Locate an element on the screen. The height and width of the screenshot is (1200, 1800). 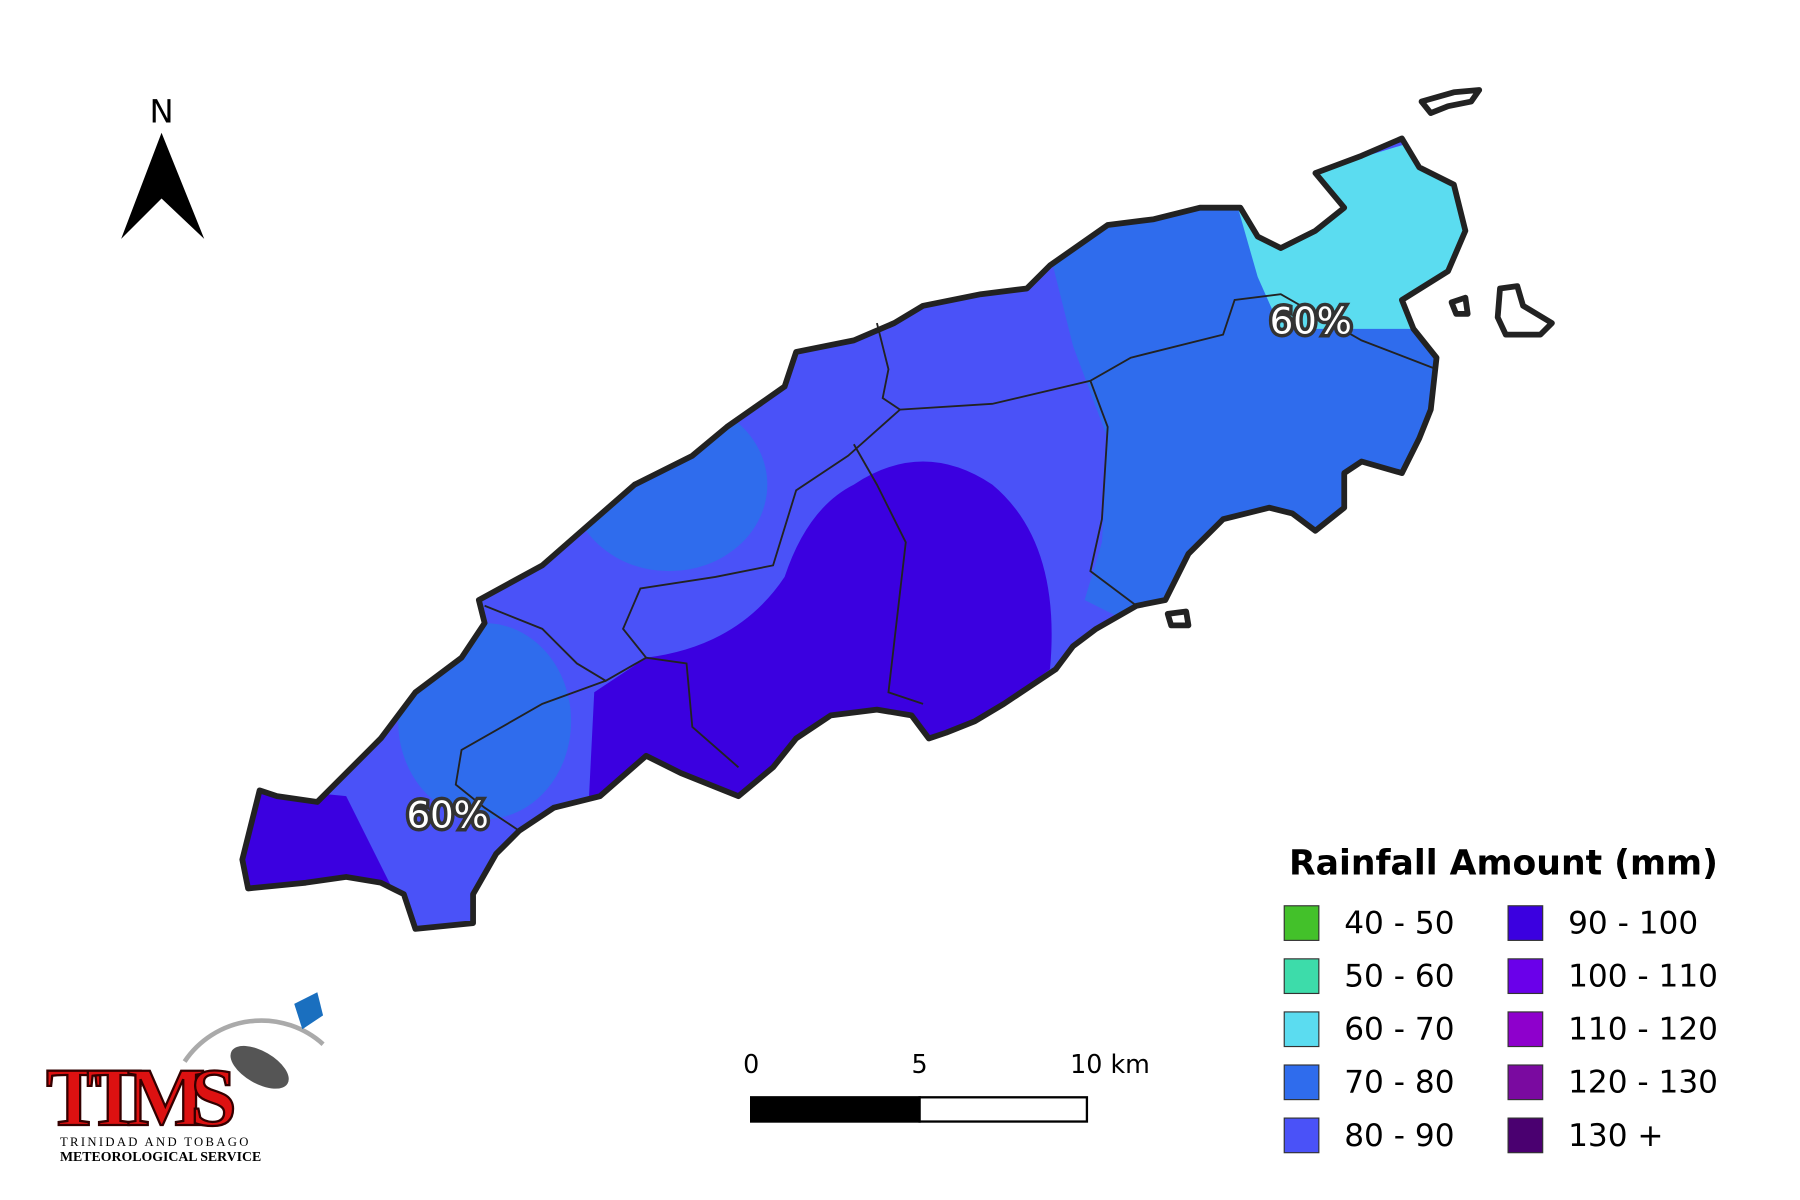
legend-label: 90 - 100 is located at coordinates (1633, 923).